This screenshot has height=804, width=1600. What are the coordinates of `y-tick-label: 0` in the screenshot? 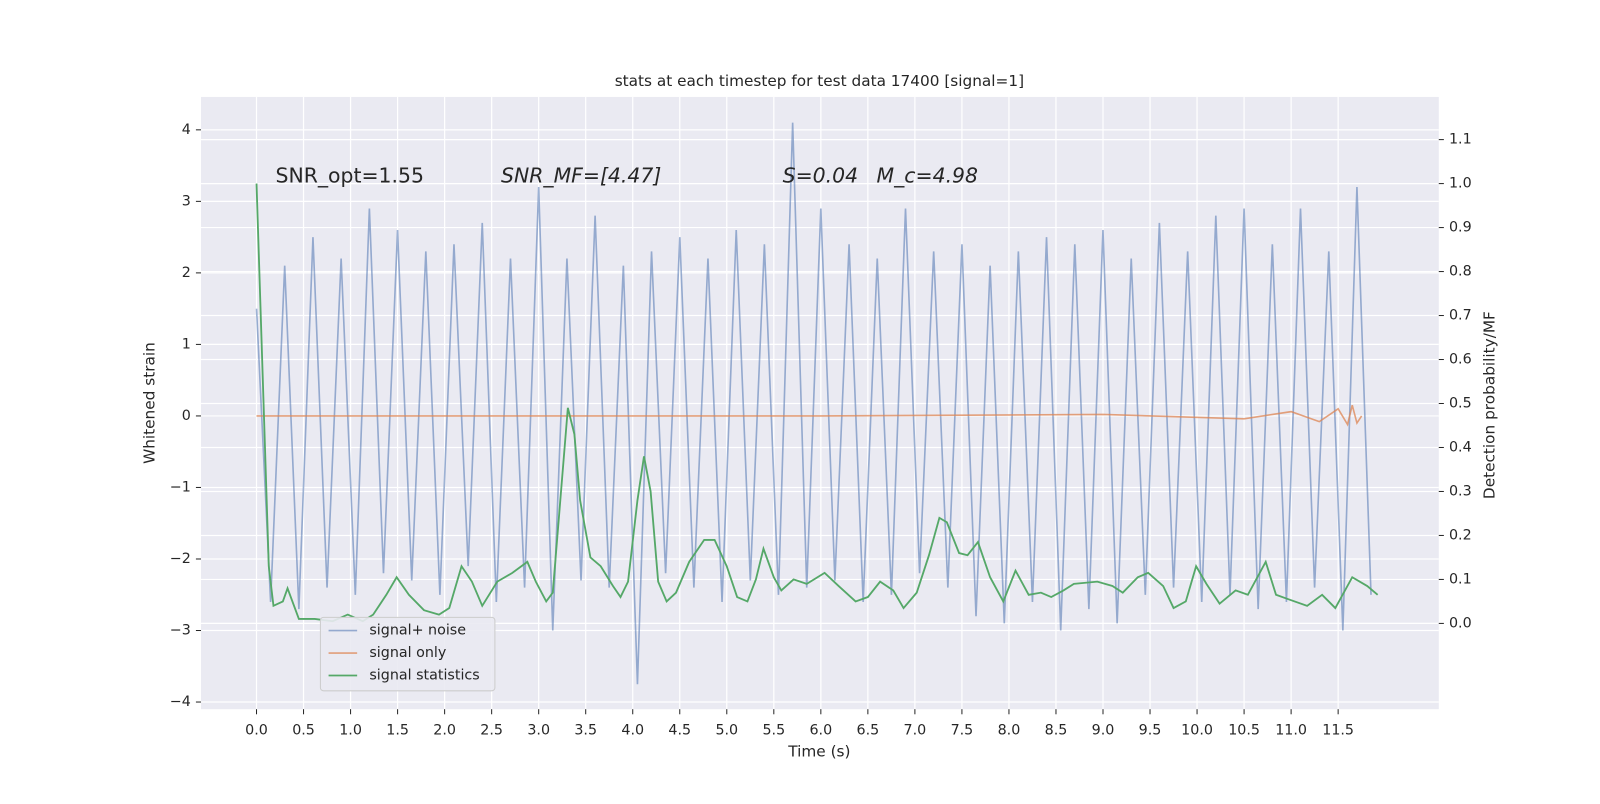 It's located at (186, 416).